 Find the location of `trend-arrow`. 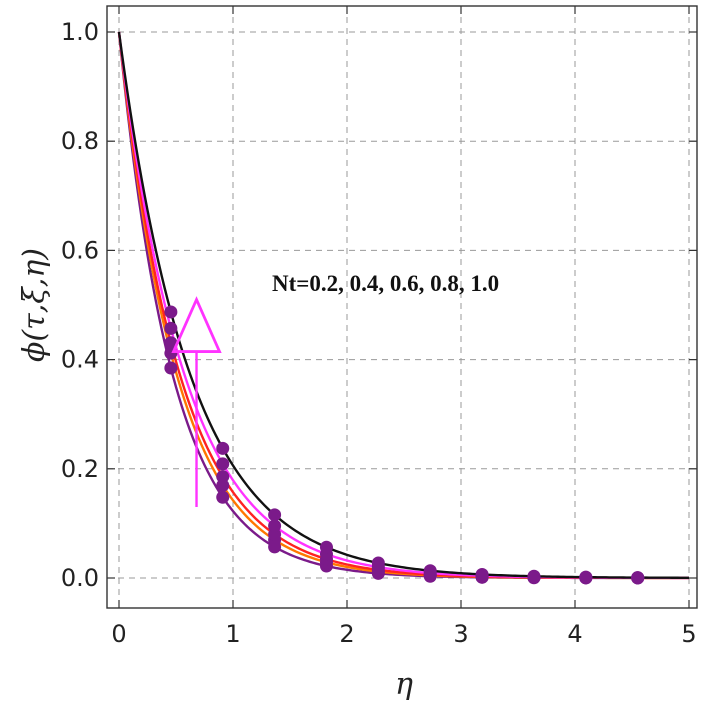

trend-arrow is located at coordinates (196, 402).